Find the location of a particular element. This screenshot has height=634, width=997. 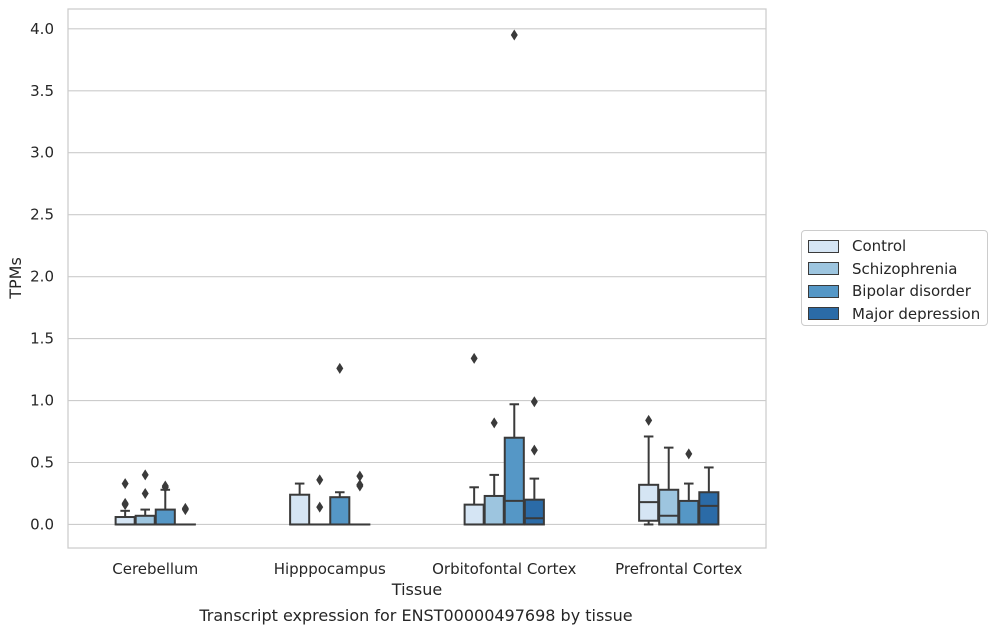

x-tick-label: Prefrontal Cortex is located at coordinates (678, 569).